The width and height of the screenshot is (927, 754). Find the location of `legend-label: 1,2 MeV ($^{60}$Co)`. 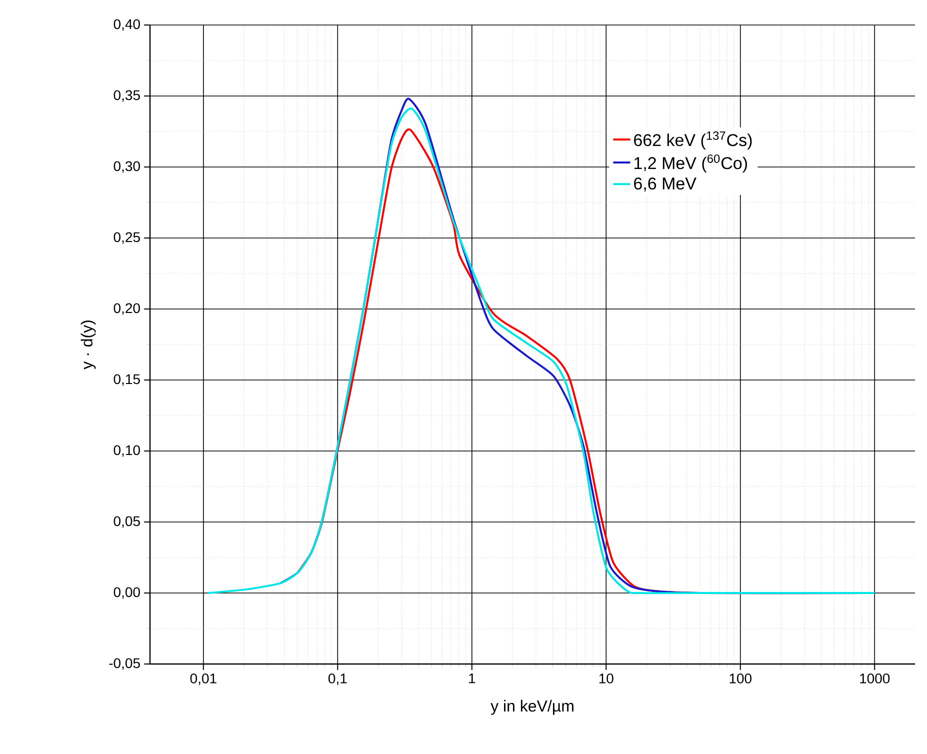

legend-label: 1,2 MeV ($^{60}$Co) is located at coordinates (690, 163).